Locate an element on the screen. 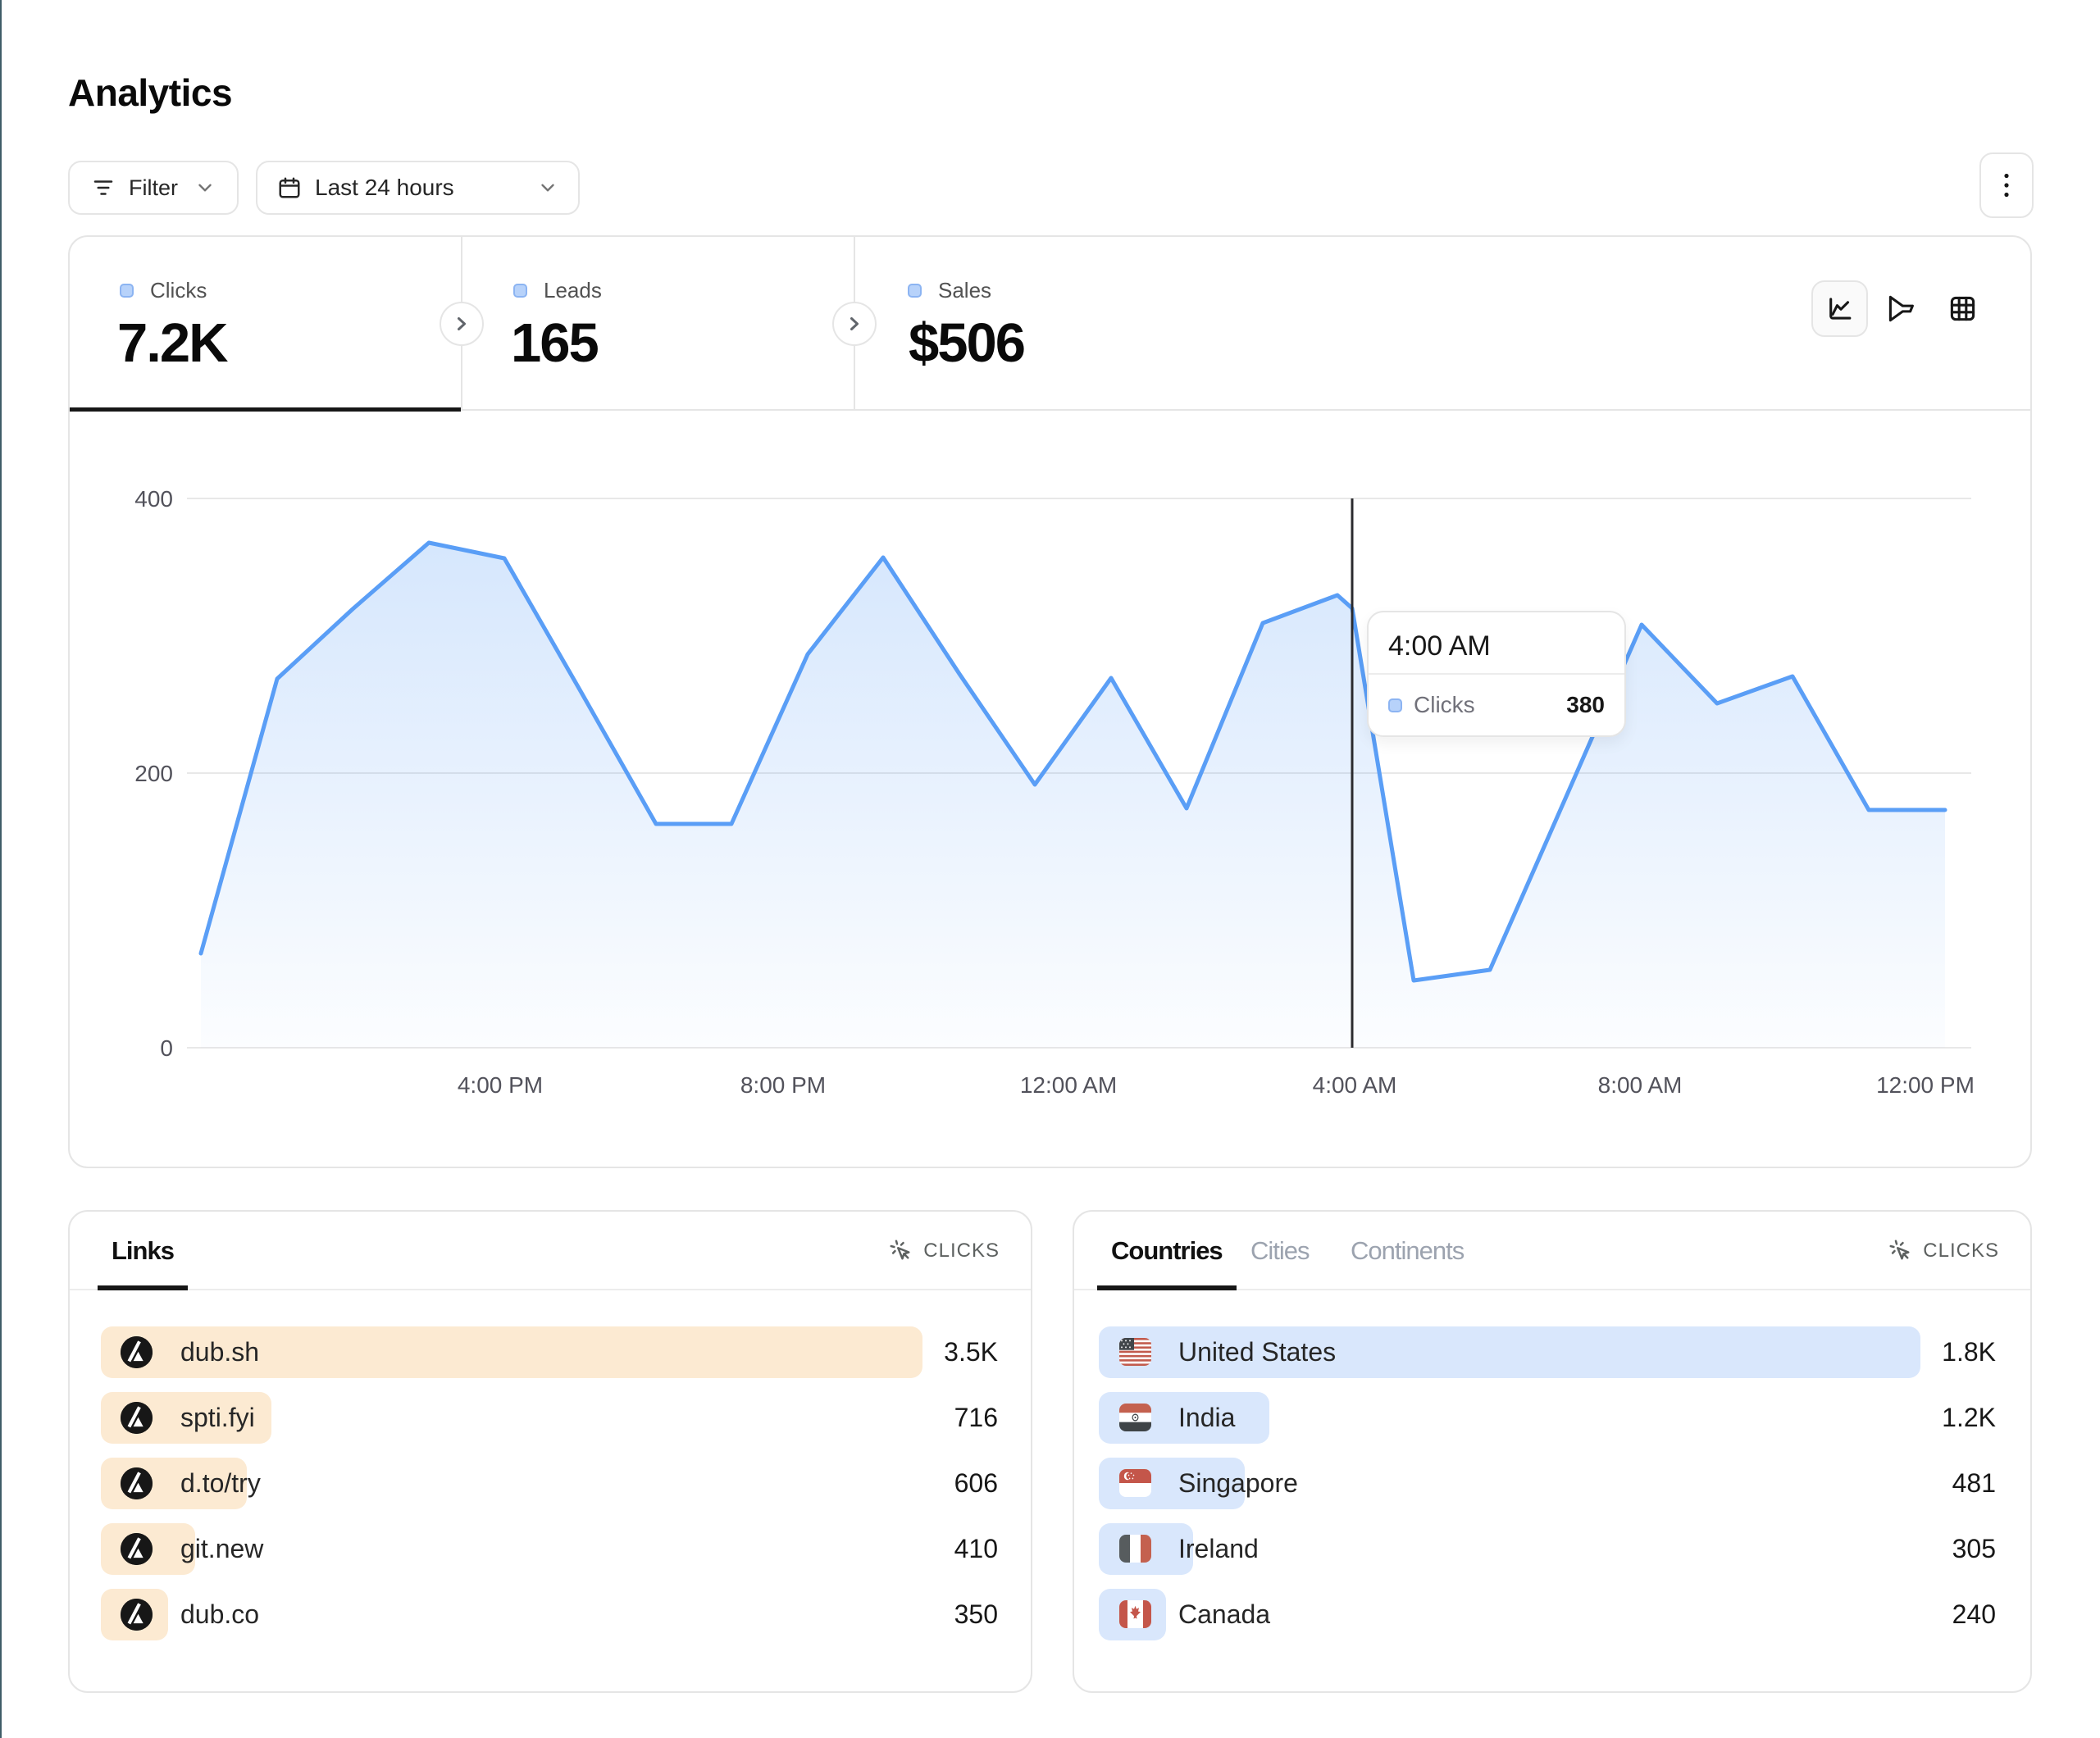 The height and width of the screenshot is (1738, 2100). svg-text: 400 is located at coordinates (153, 499).